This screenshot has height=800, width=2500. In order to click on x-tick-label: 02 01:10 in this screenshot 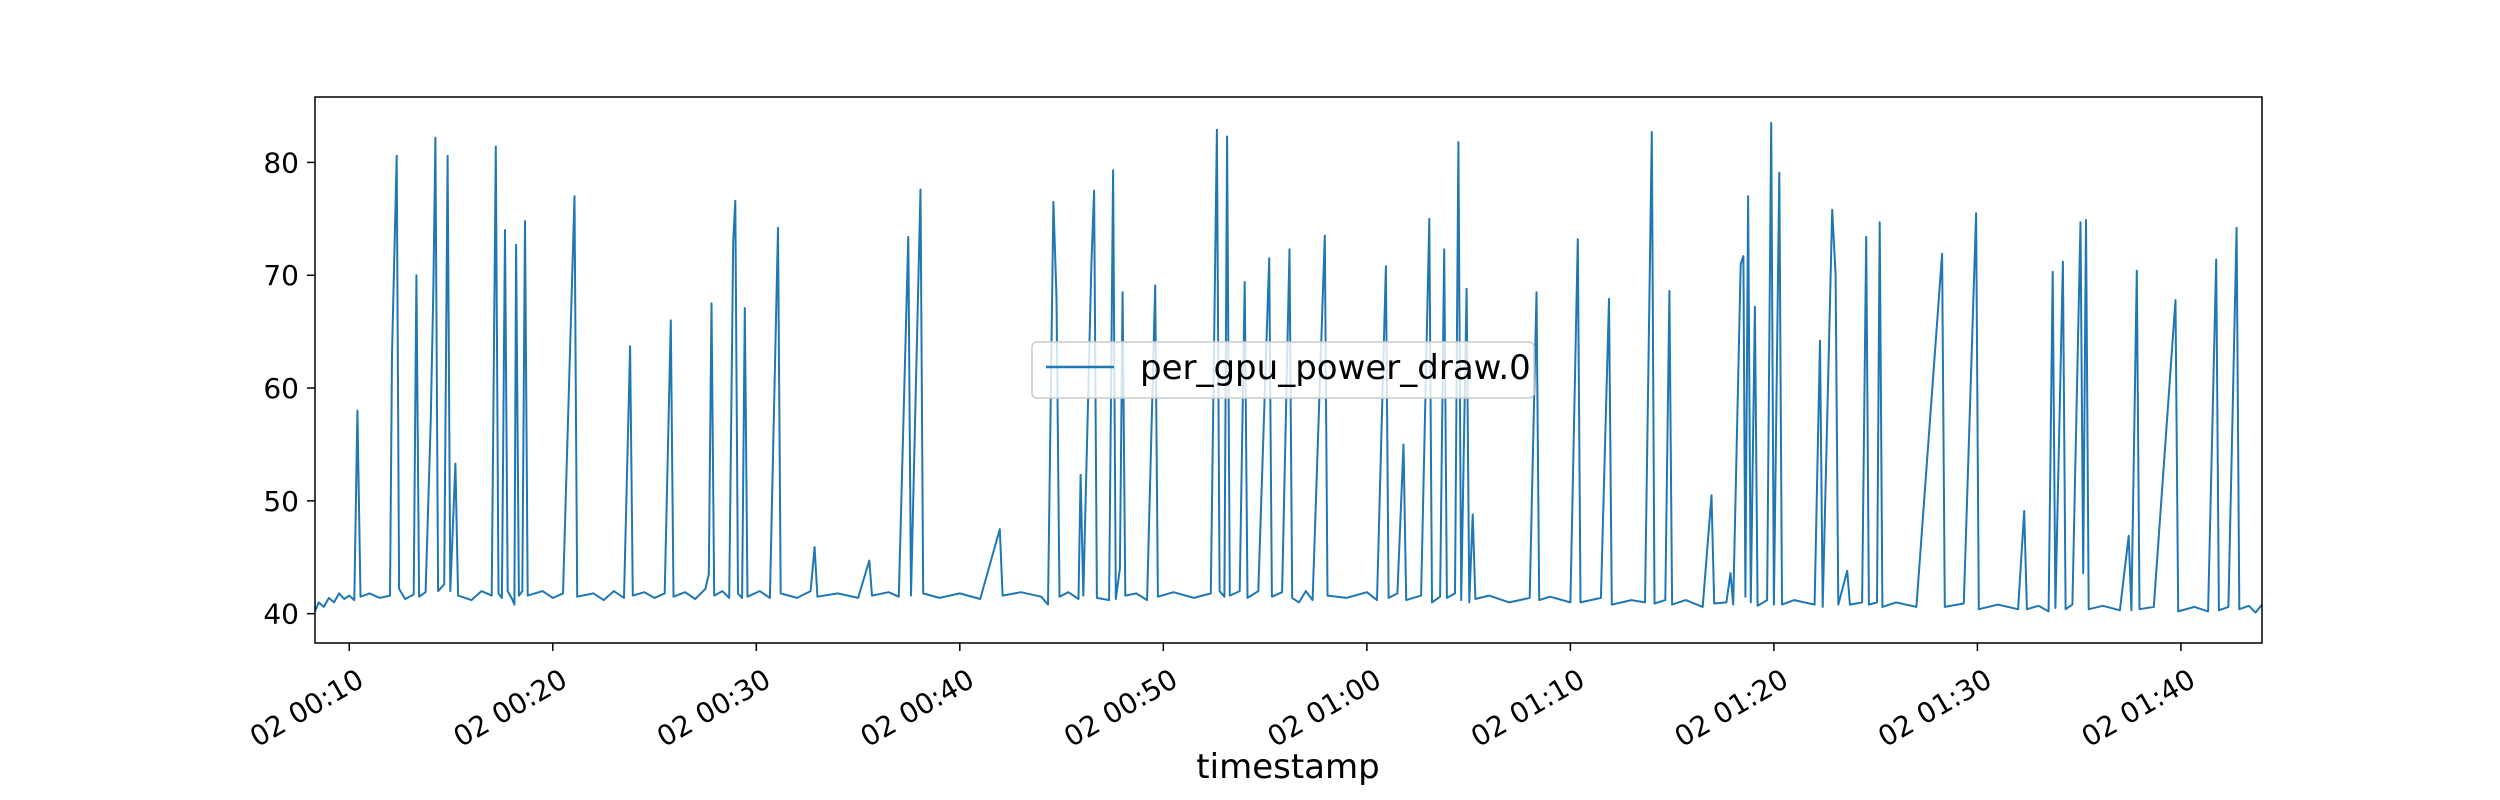, I will do `click(1527, 707)`.